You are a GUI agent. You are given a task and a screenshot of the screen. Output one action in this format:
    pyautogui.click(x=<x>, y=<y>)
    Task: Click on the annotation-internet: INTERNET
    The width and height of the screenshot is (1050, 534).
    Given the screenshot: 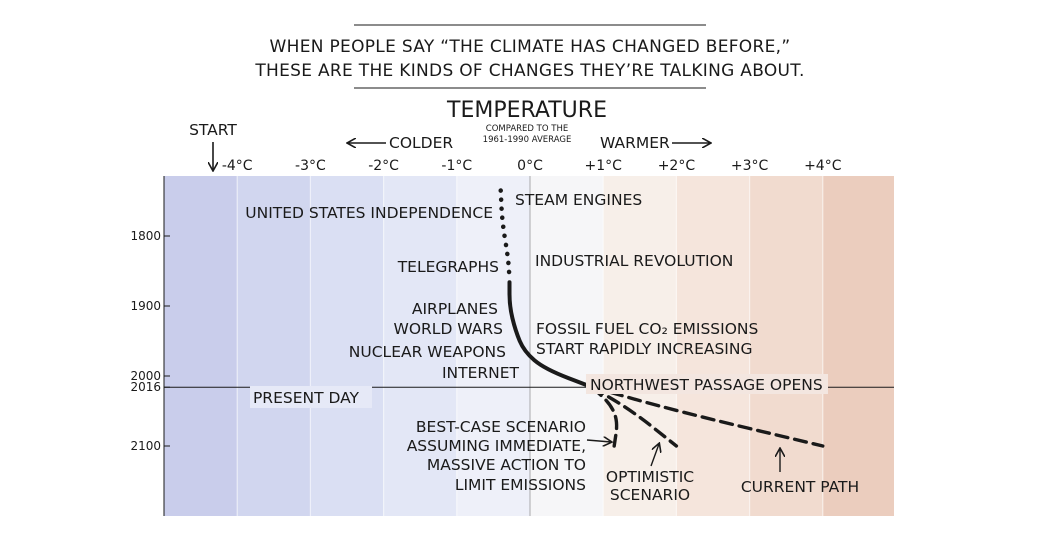 What is the action you would take?
    pyautogui.click(x=481, y=373)
    